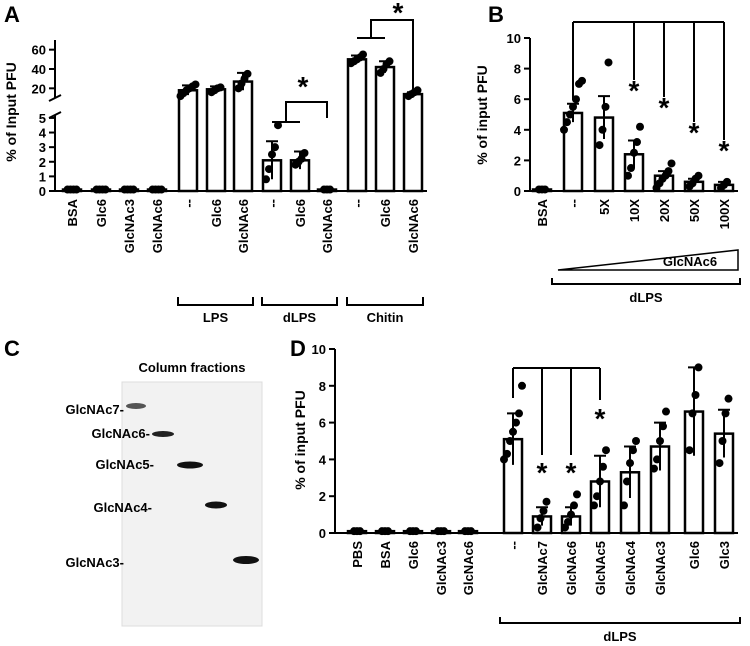  Describe the element at coordinates (299, 301) in the screenshot. I see `group-bracket` at that location.